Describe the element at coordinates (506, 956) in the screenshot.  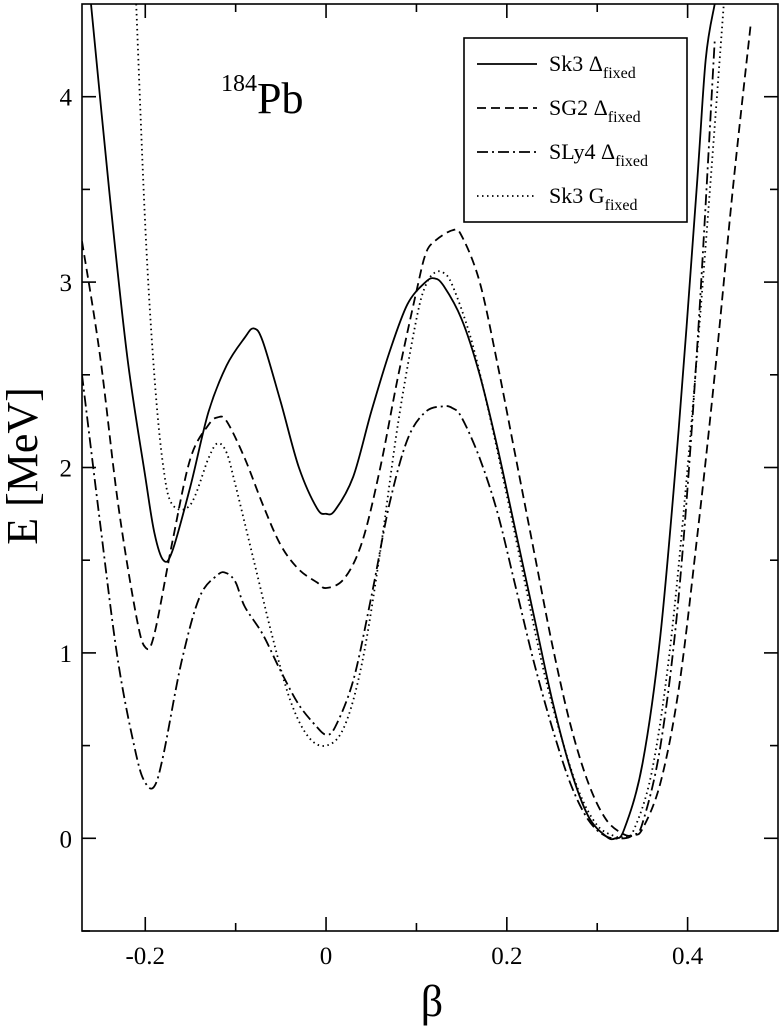
I see `x-tick-label: 0.2` at that location.